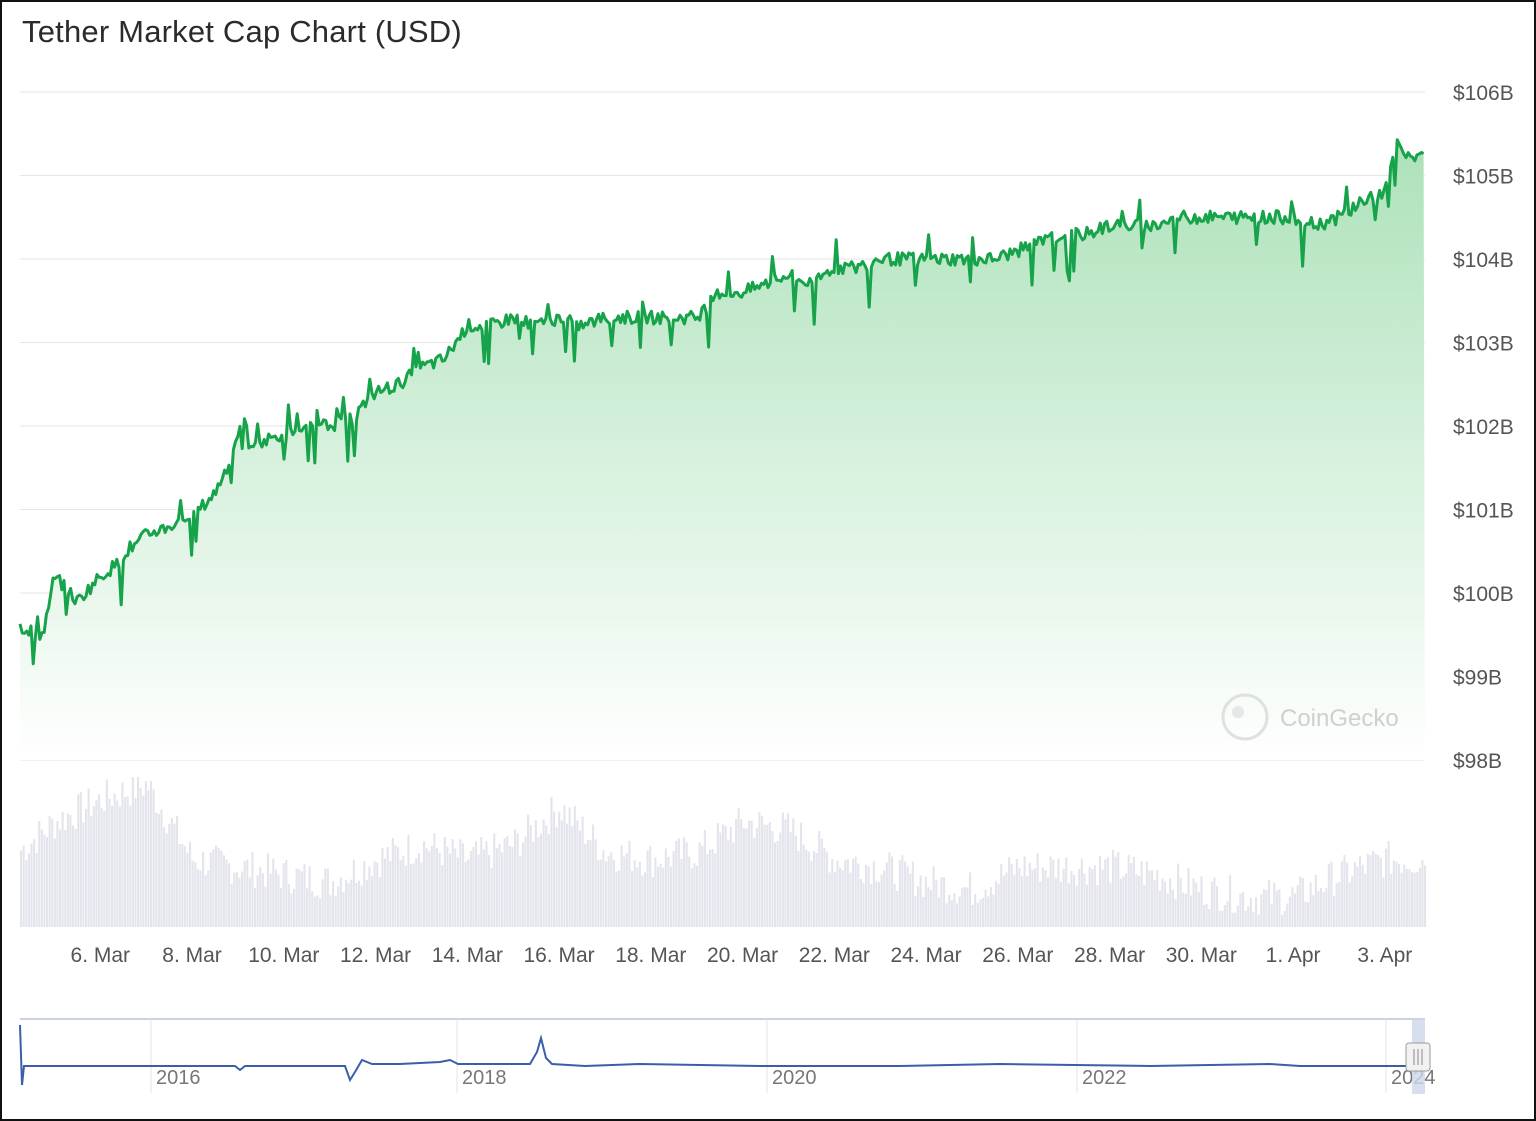  I want to click on y-tick-label: $101B, so click(1483, 511).